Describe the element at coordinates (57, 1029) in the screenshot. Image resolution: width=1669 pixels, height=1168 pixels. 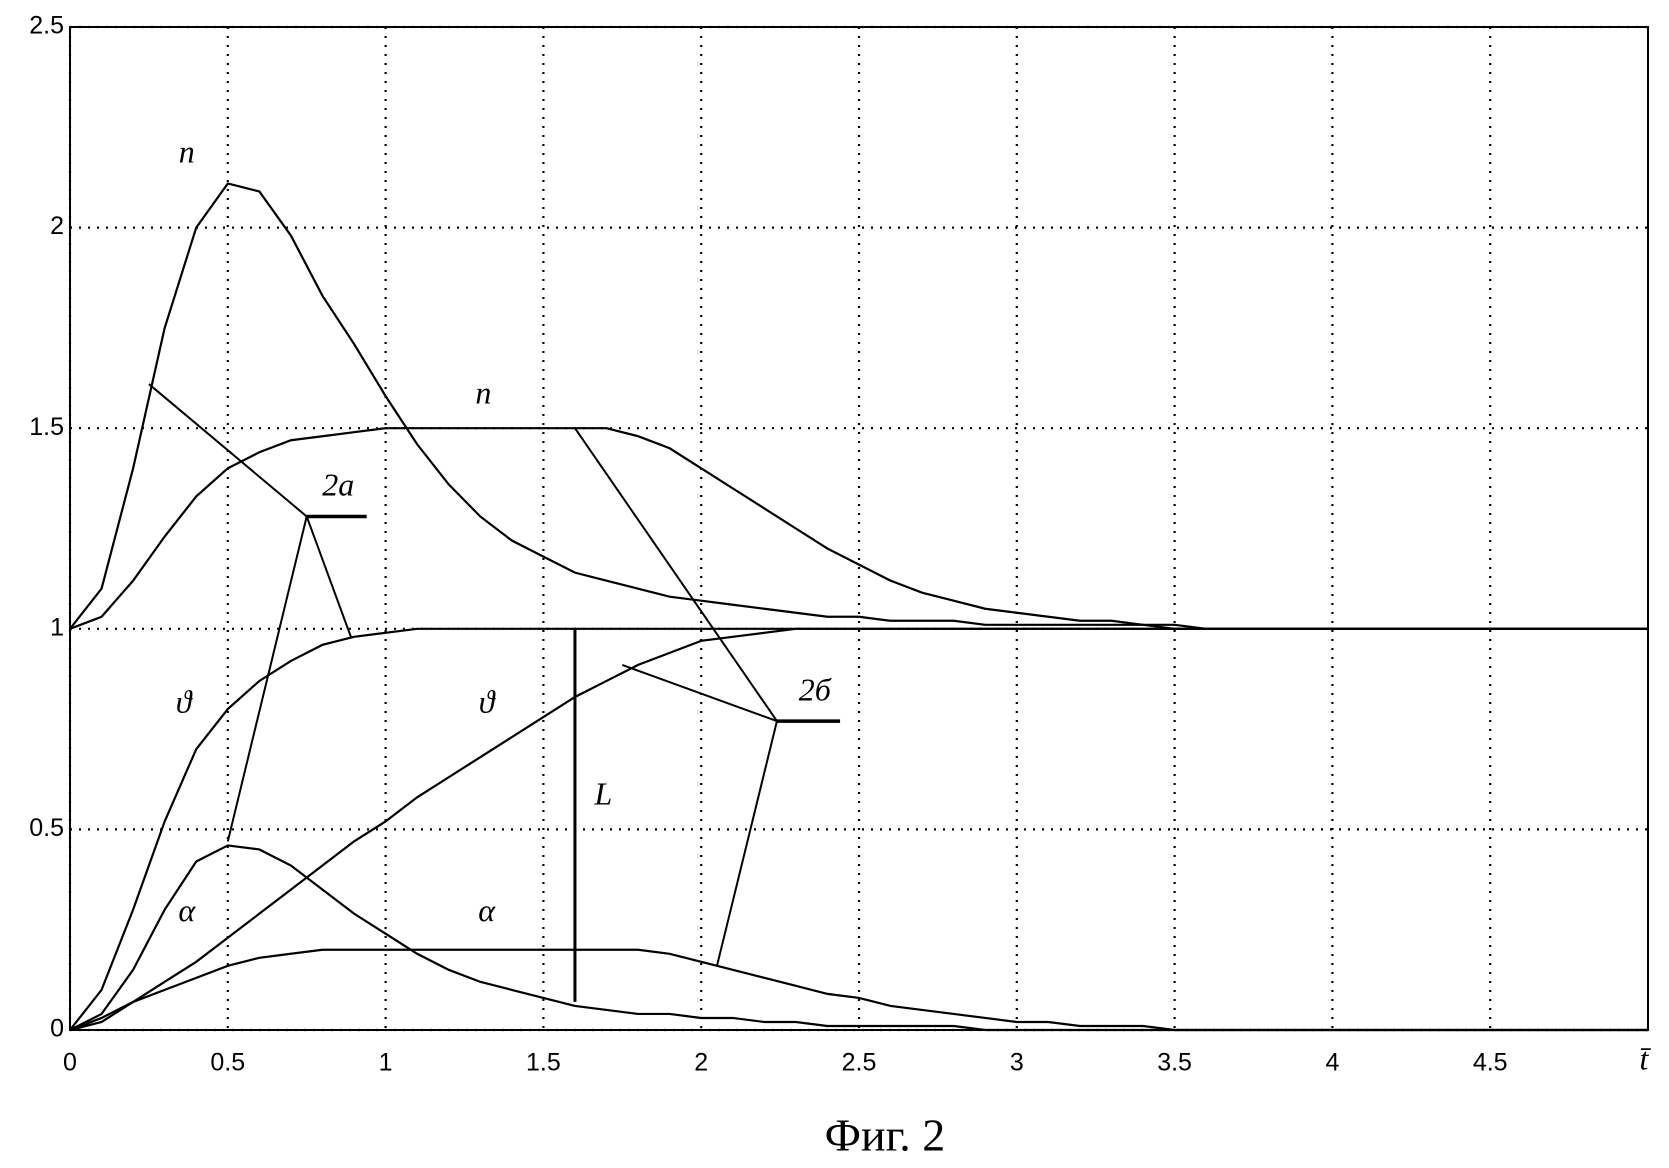
I see `y-tick-label: 0` at that location.